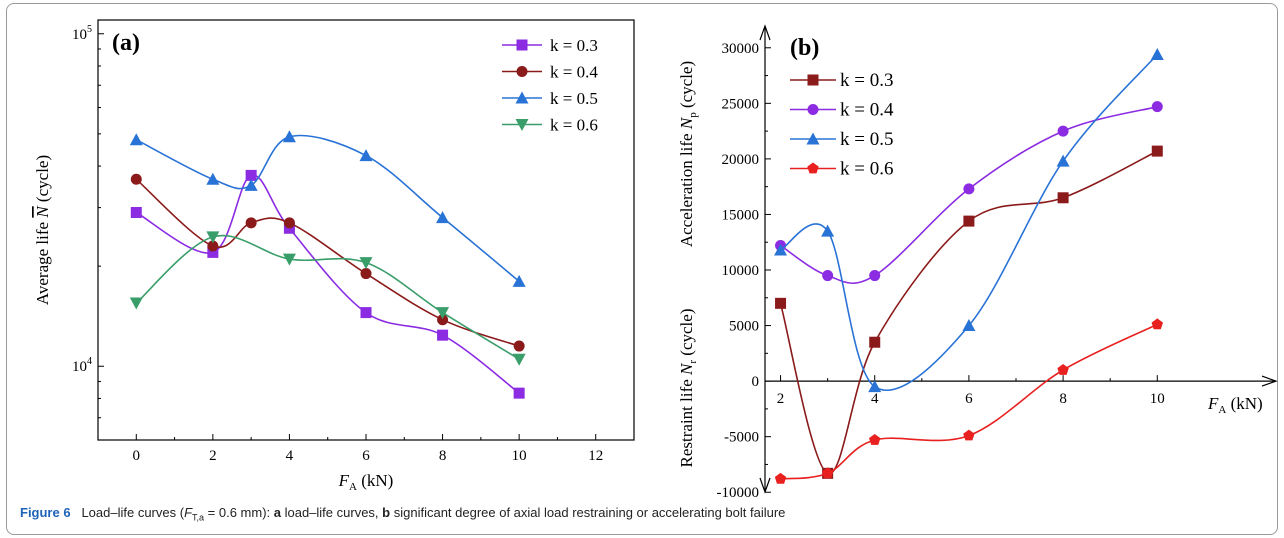 The height and width of the screenshot is (538, 1284). I want to click on panel-a-x-axis-label-unit: (kN), so click(375, 480).